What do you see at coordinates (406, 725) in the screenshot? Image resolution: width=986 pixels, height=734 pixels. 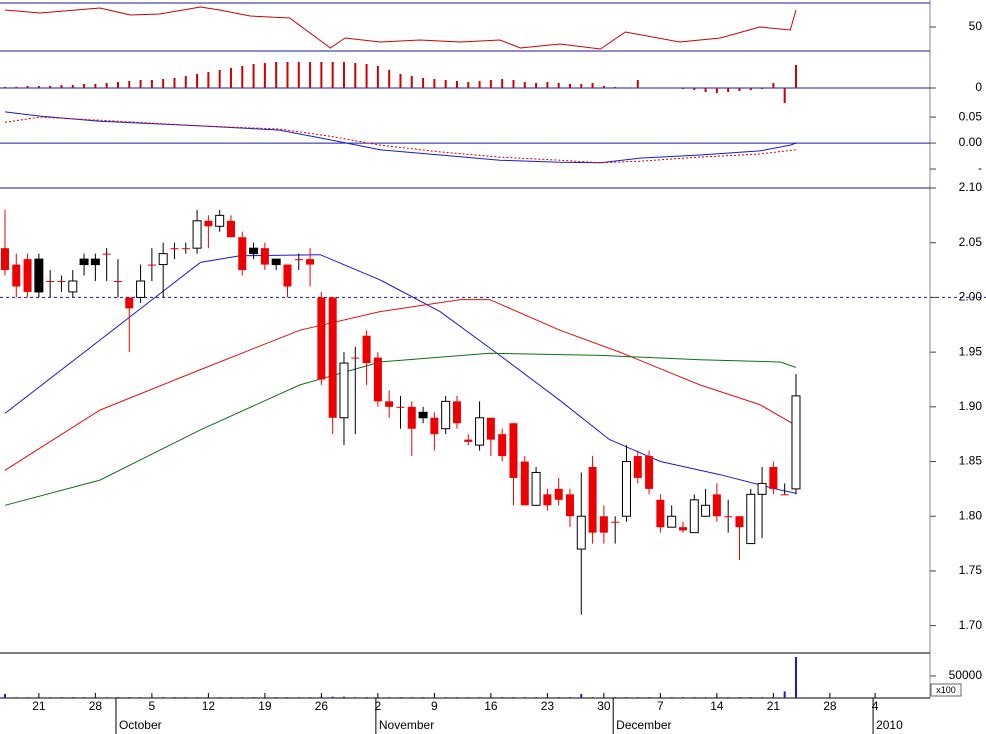 I see `month-label: November` at bounding box center [406, 725].